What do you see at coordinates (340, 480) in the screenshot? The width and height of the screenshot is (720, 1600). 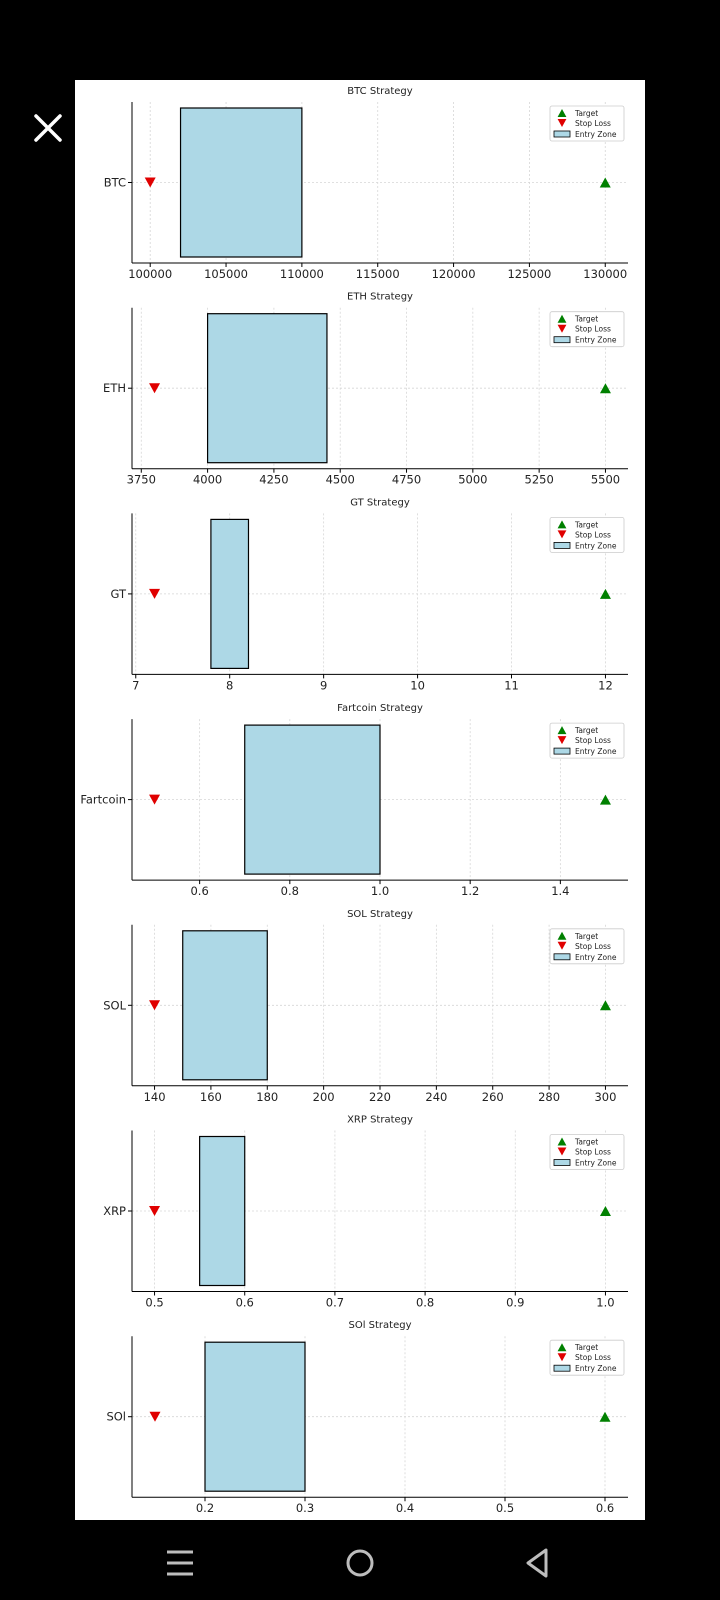 I see `x-tick-label: 4500` at bounding box center [340, 480].